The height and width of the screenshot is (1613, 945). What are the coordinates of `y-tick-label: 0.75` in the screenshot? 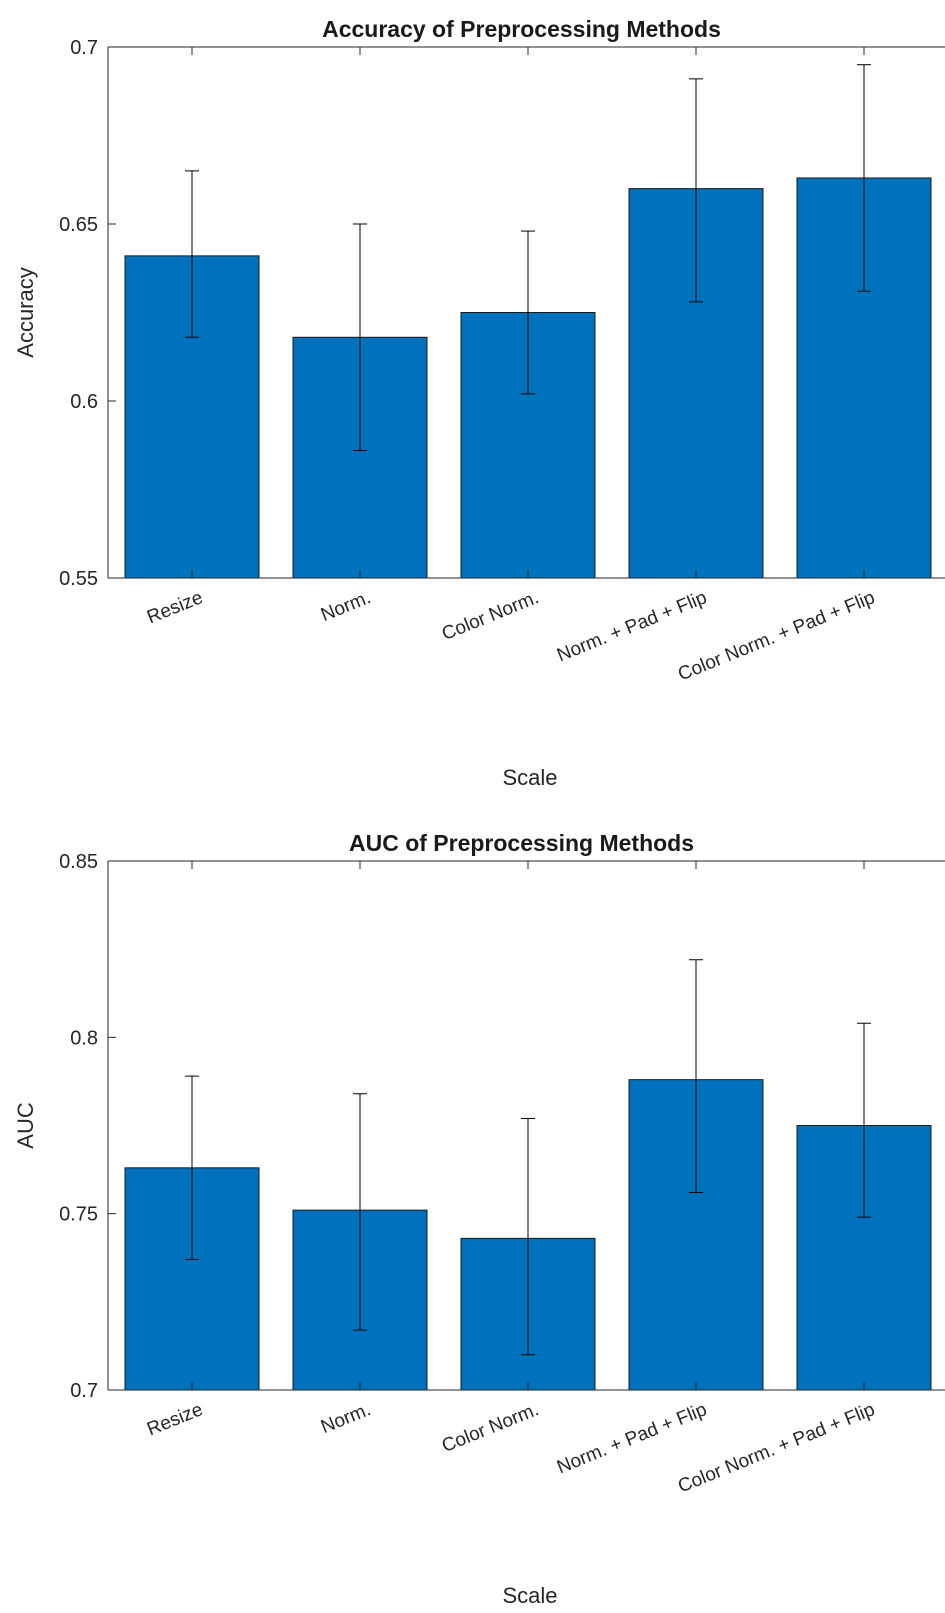 It's located at (78, 1215).